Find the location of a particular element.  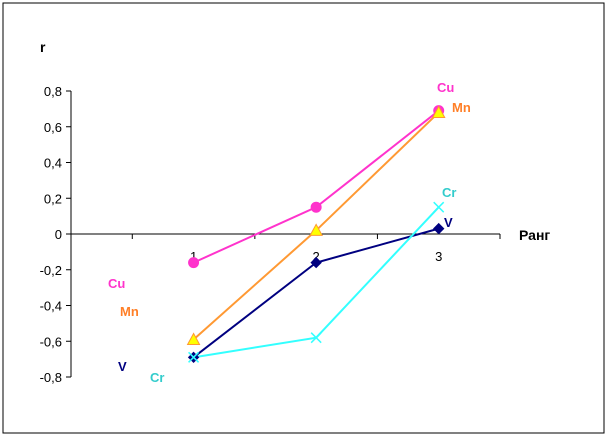

series-label-cu-end: Cu is located at coordinates (445, 87).